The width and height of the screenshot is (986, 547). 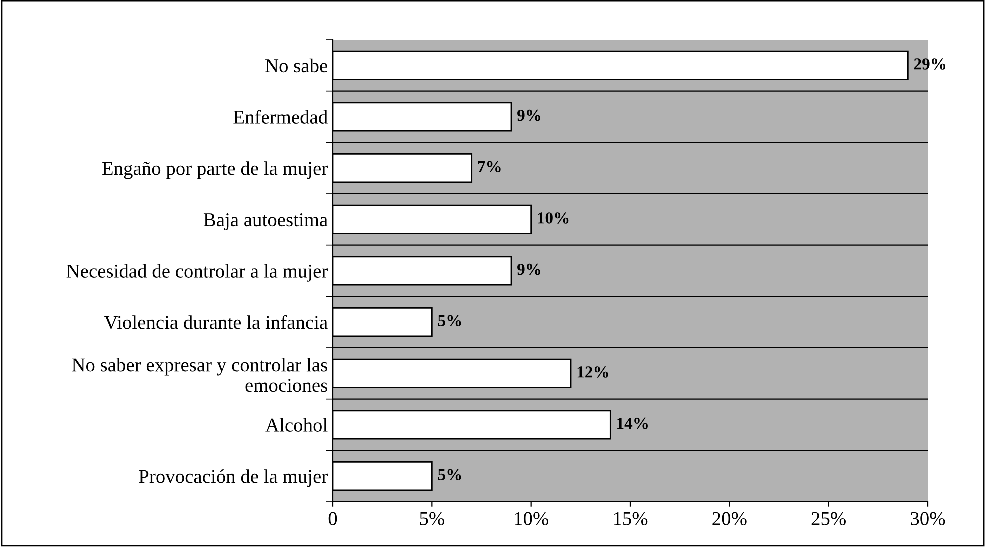 I want to click on x-tick-label: 0, so click(x=333, y=519).